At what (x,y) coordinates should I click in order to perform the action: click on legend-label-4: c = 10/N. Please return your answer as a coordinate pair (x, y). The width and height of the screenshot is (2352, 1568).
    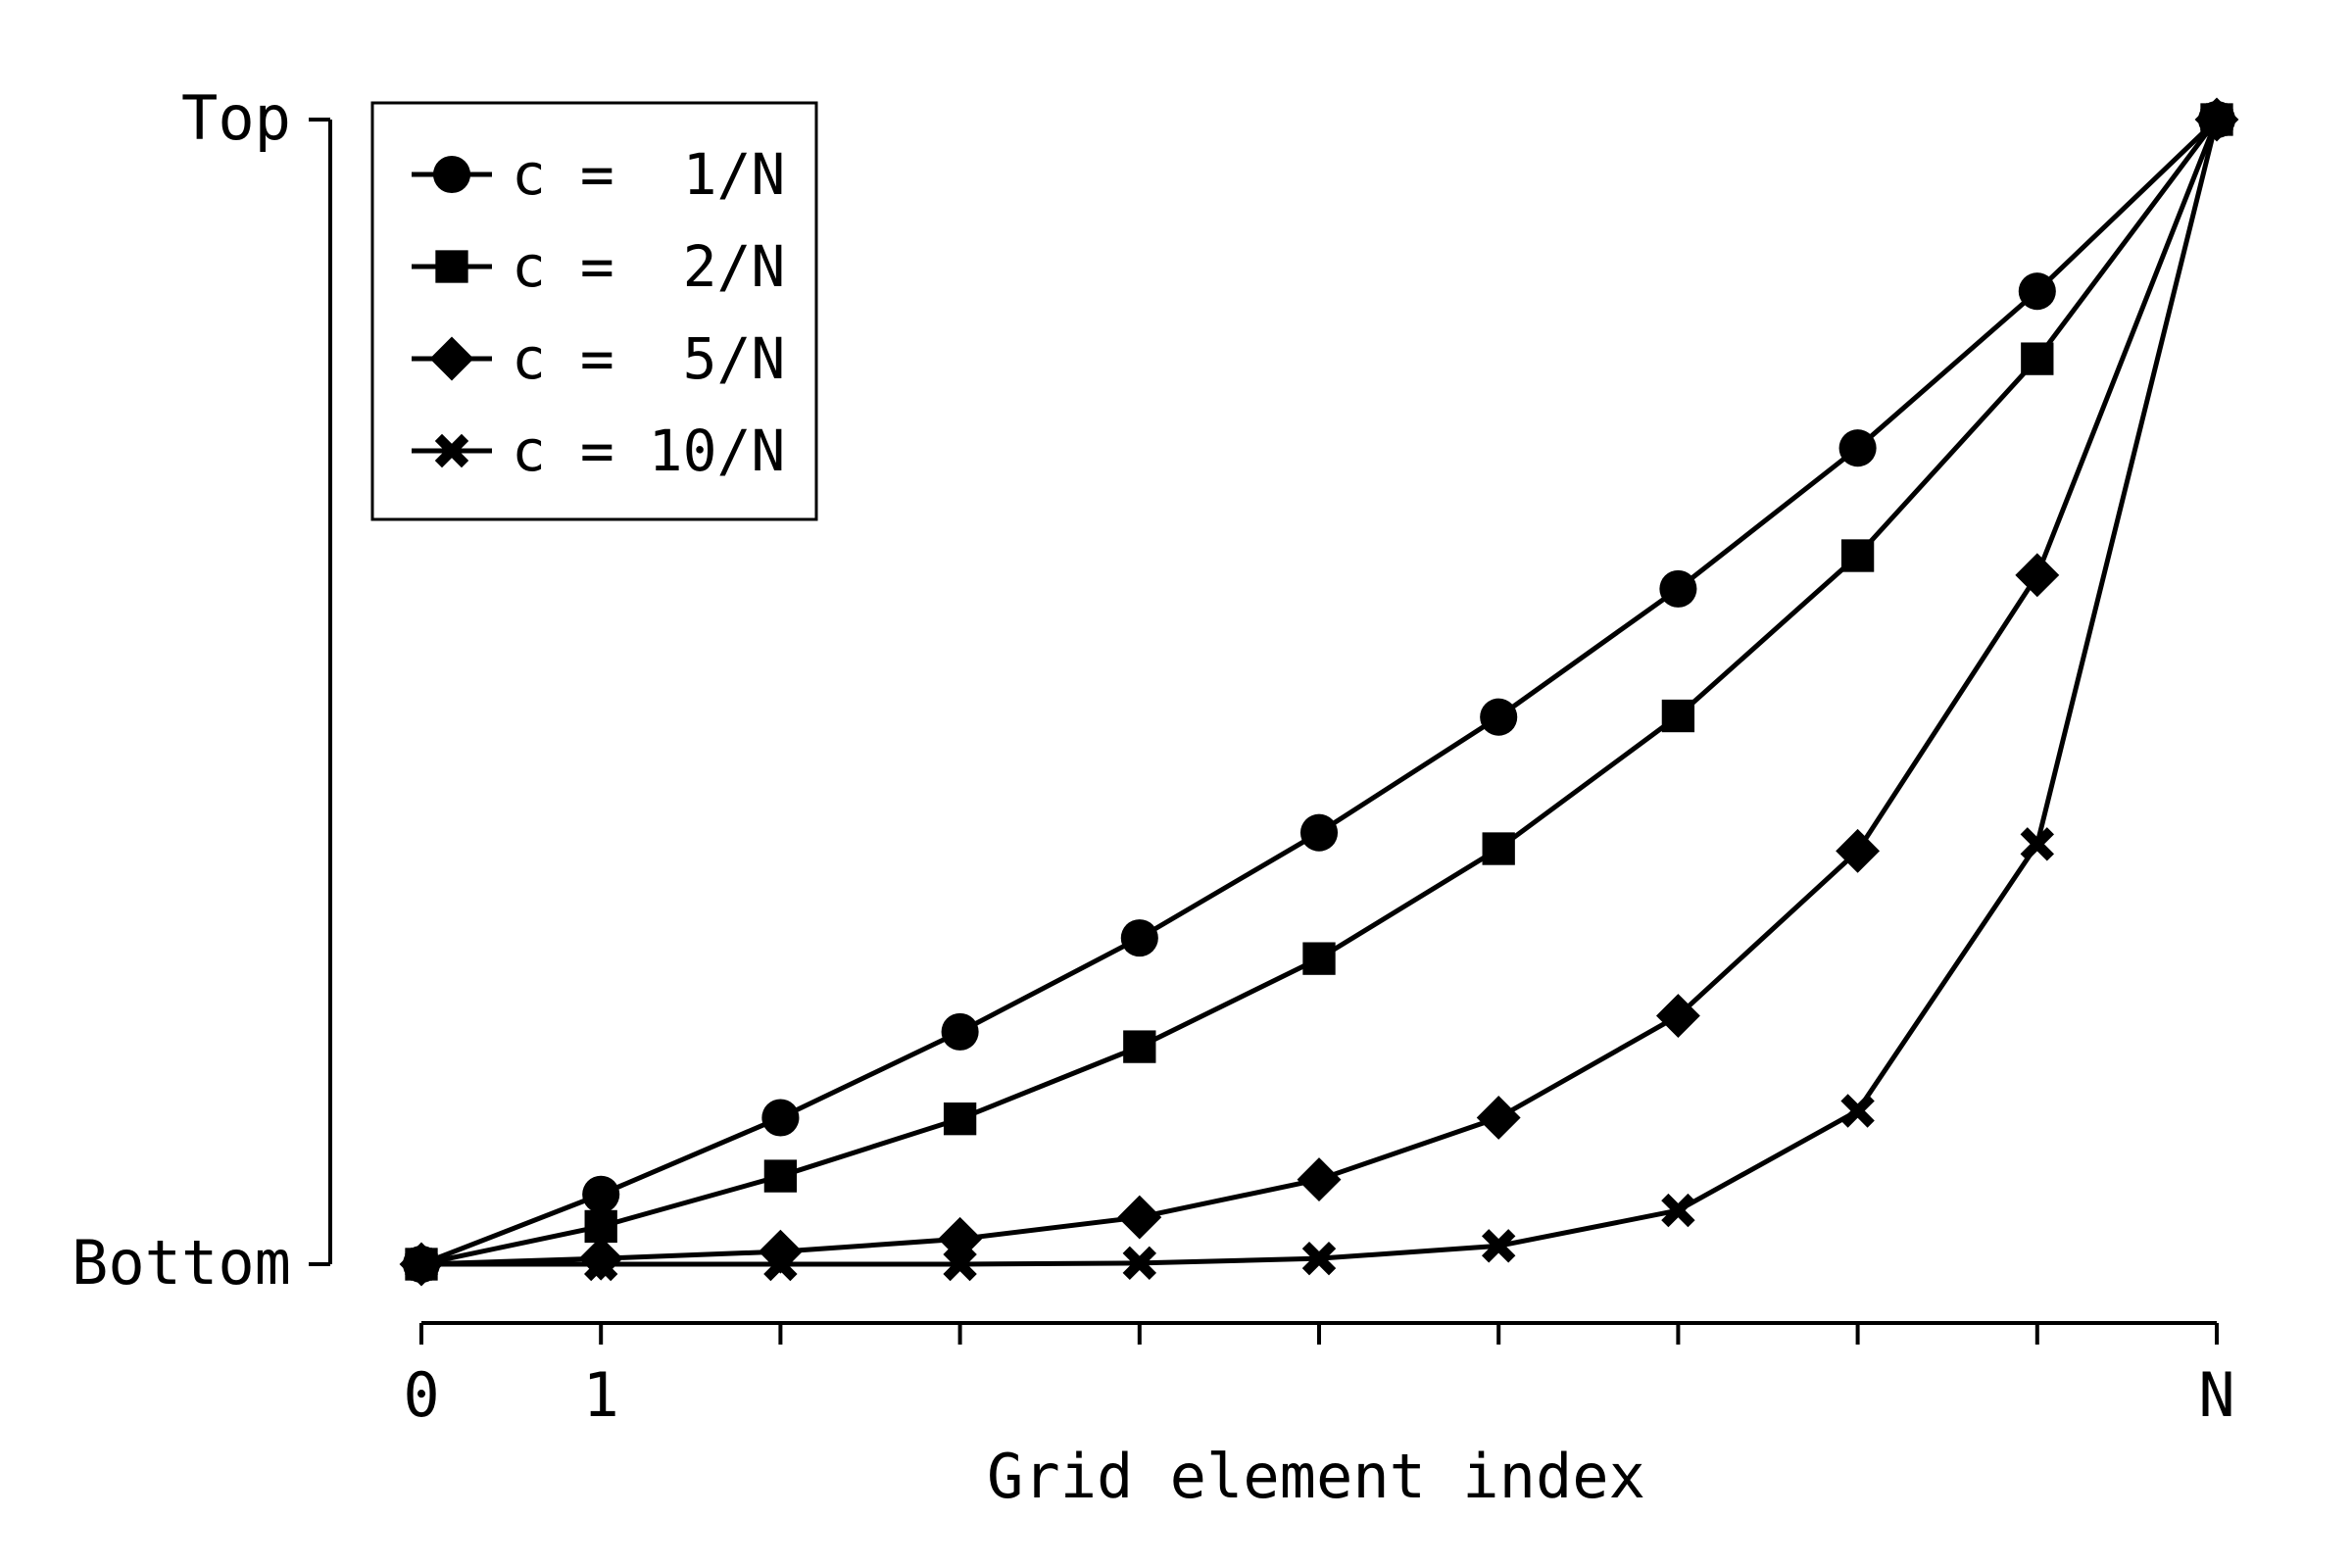
    Looking at the image, I should click on (648, 450).